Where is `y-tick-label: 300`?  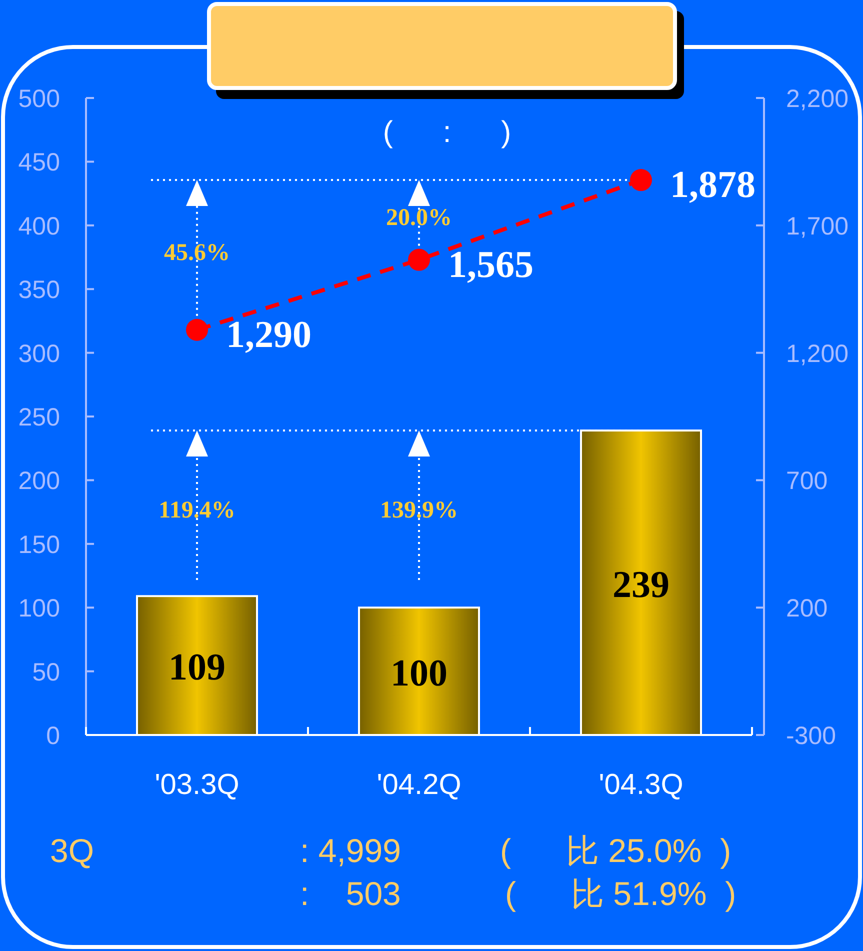 y-tick-label: 300 is located at coordinates (39, 354).